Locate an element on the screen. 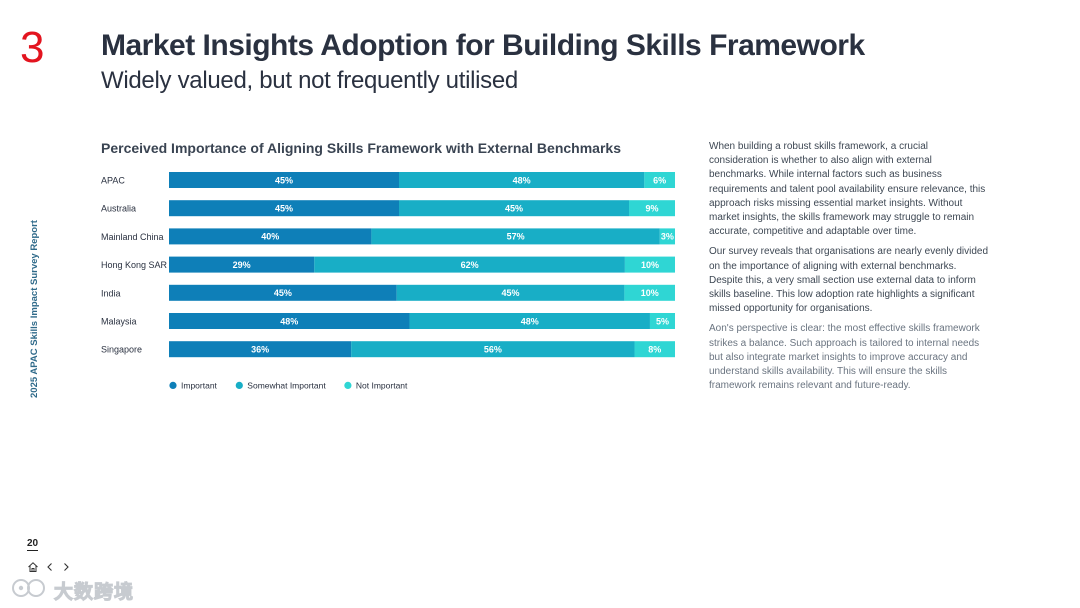 The height and width of the screenshot is (608, 1080). data-label: 36% is located at coordinates (260, 350).